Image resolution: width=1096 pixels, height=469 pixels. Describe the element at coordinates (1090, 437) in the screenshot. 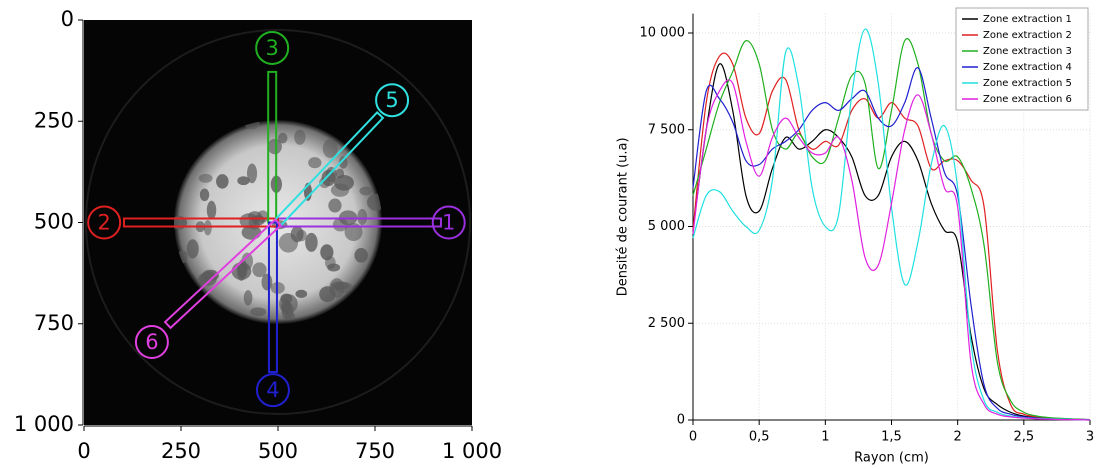

I see `x-tick-label: 3` at that location.